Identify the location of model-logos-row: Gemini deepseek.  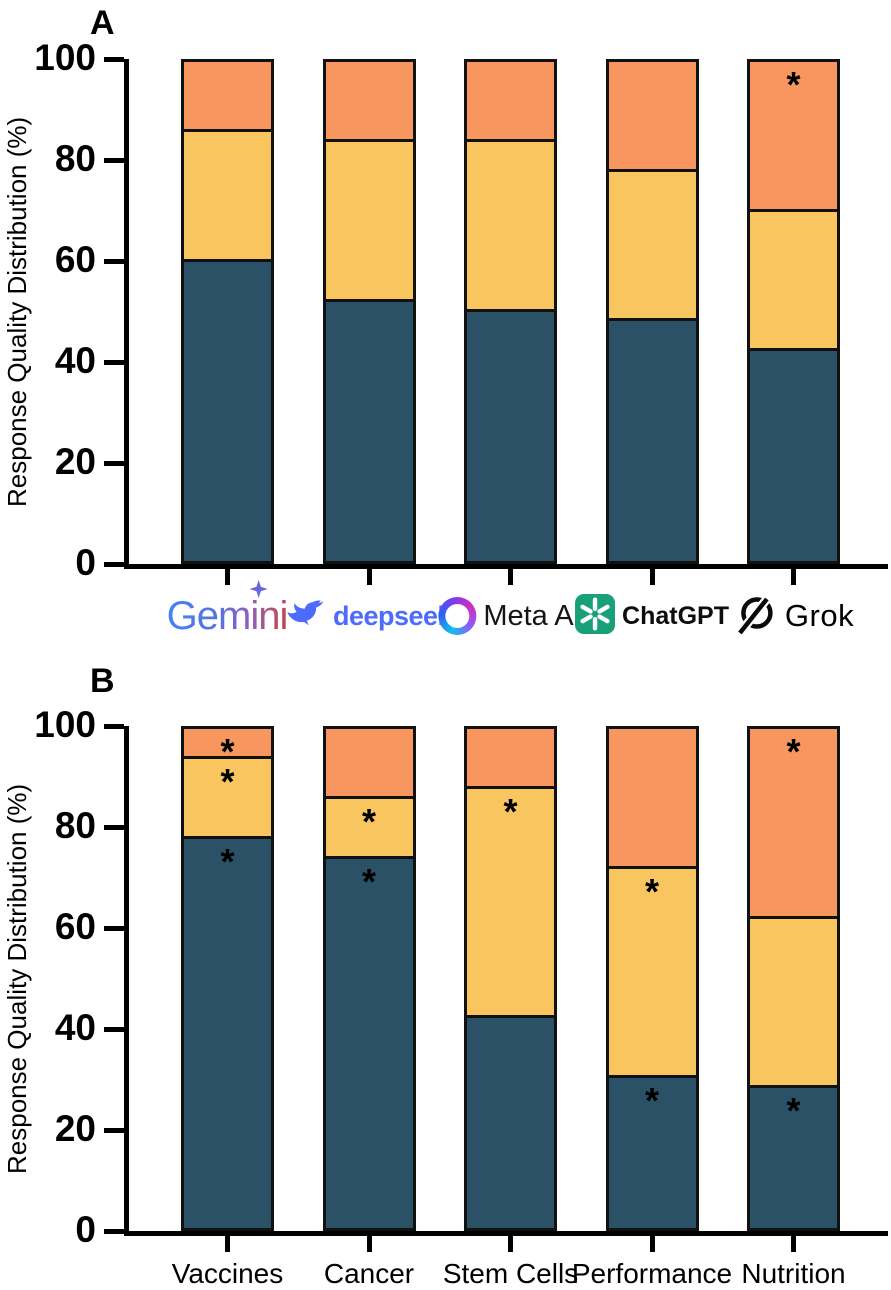
(445, 613).